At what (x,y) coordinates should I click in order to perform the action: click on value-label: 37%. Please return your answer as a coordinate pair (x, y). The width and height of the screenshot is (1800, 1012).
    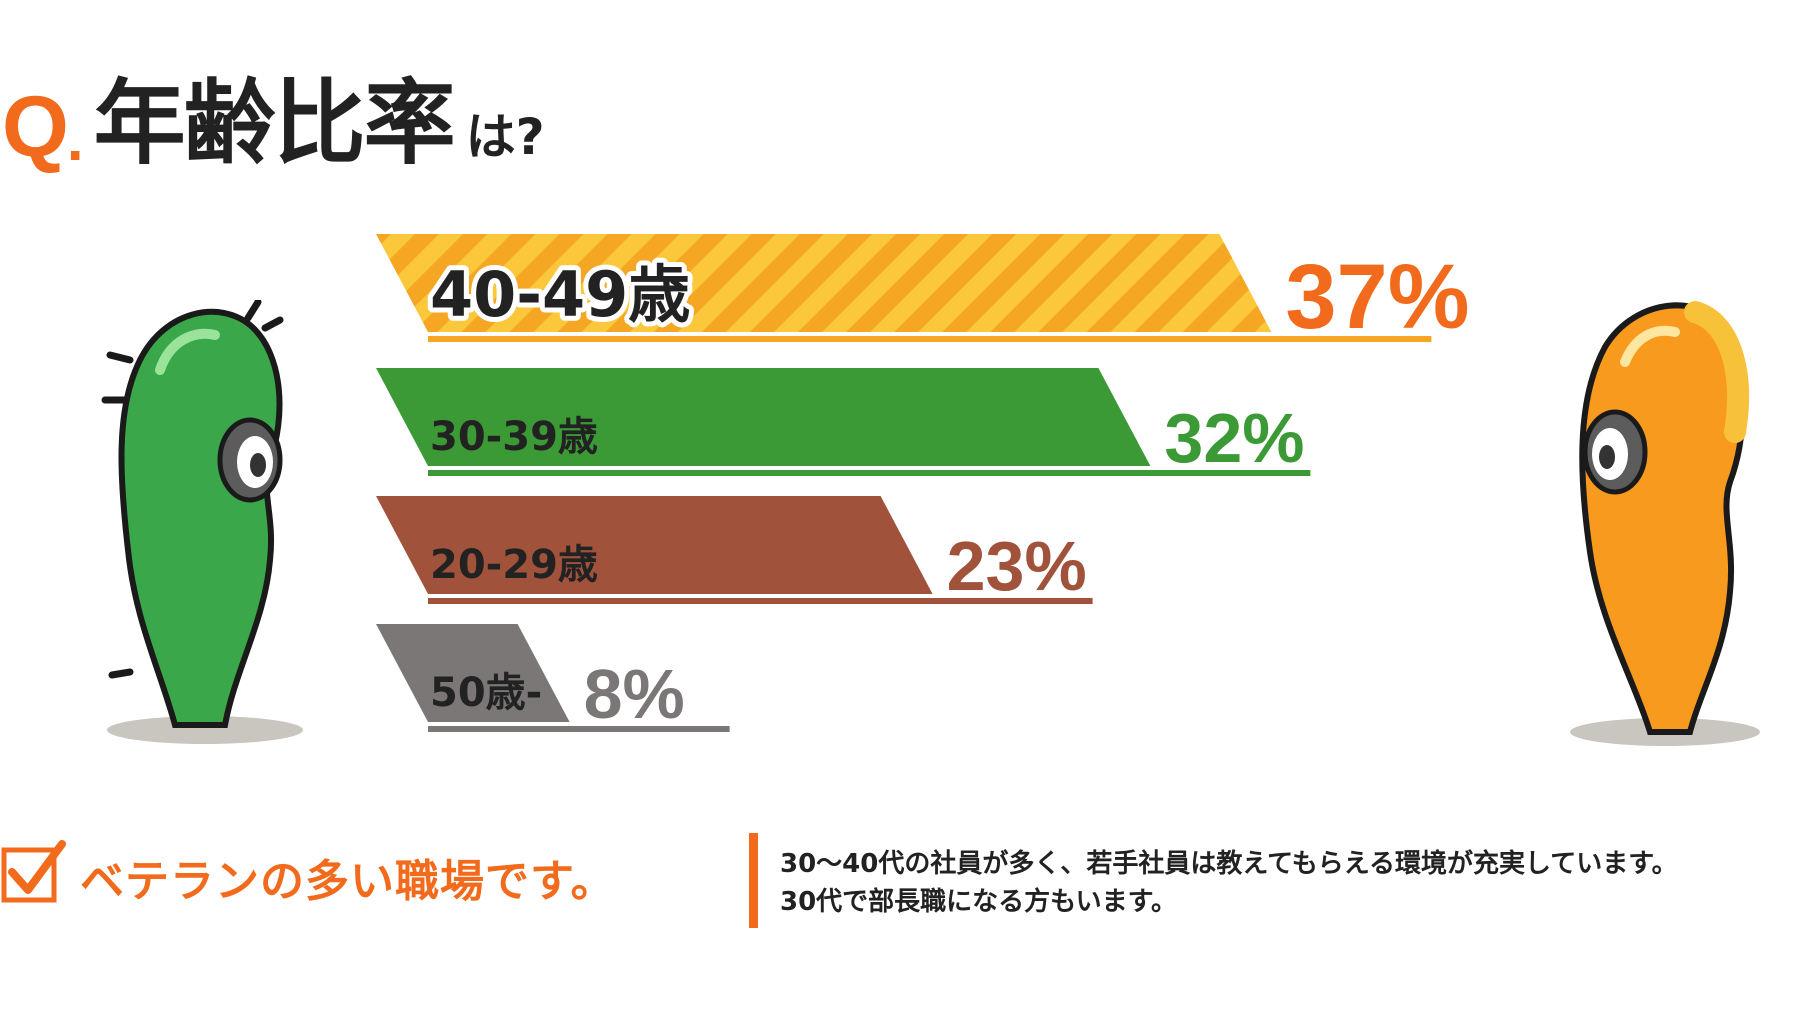
    Looking at the image, I should click on (1377, 297).